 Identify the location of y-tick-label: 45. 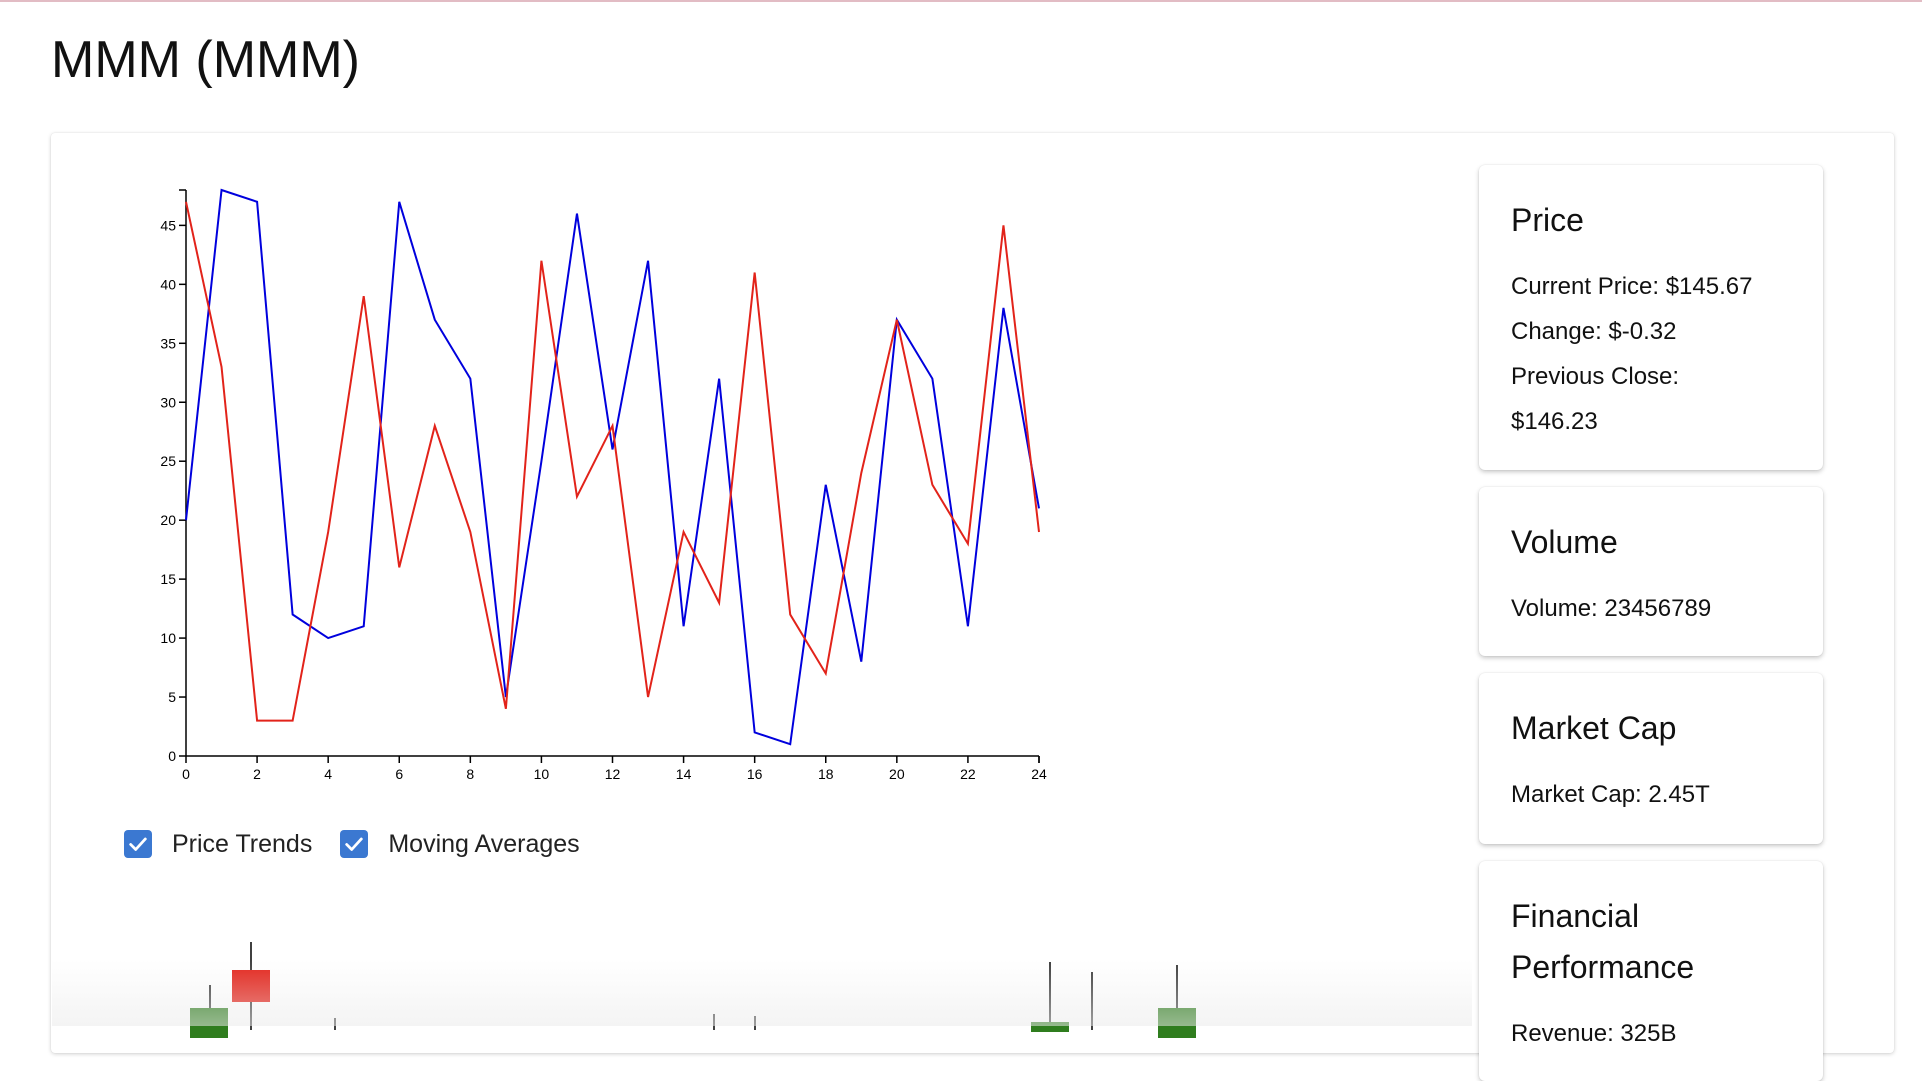
(168, 225).